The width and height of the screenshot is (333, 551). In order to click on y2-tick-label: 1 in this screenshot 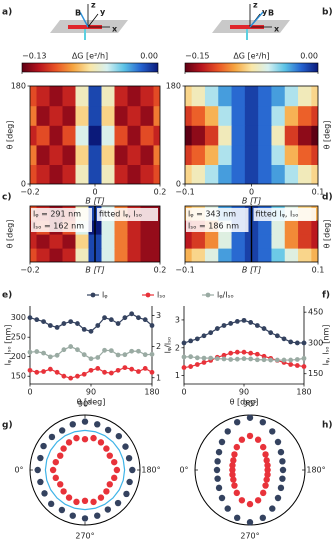, I will do `click(158, 377)`.